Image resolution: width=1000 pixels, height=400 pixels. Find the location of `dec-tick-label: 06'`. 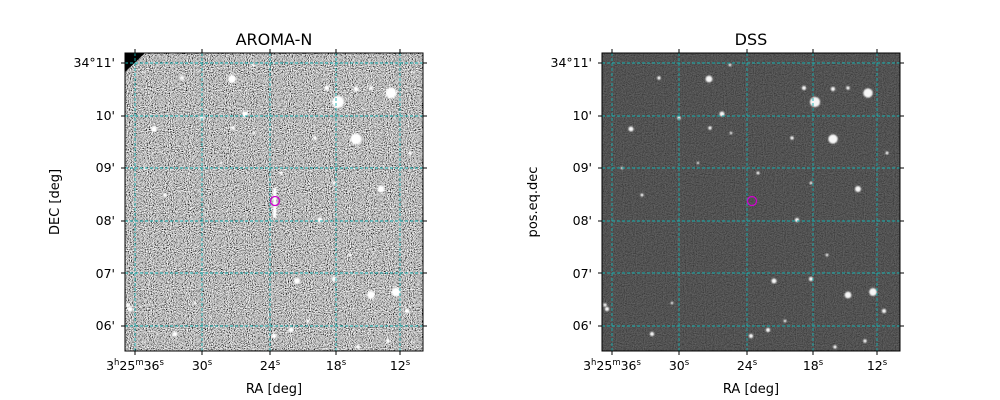

dec-tick-label: 06' is located at coordinates (582, 325).